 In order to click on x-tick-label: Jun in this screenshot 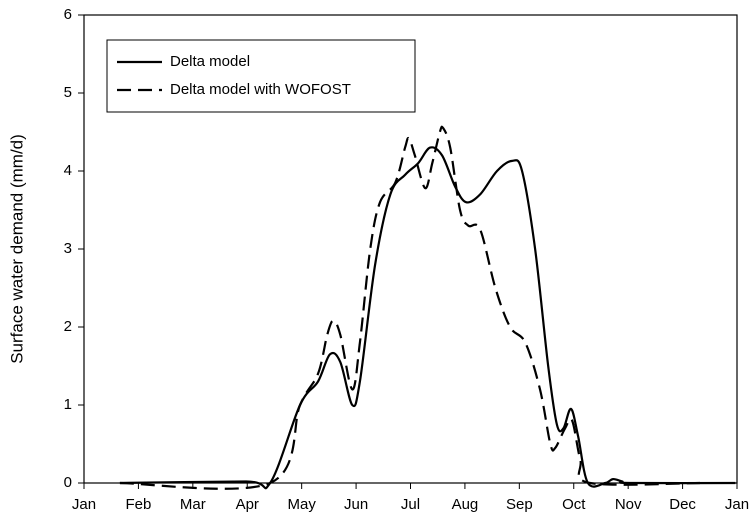, I will do `click(356, 504)`.